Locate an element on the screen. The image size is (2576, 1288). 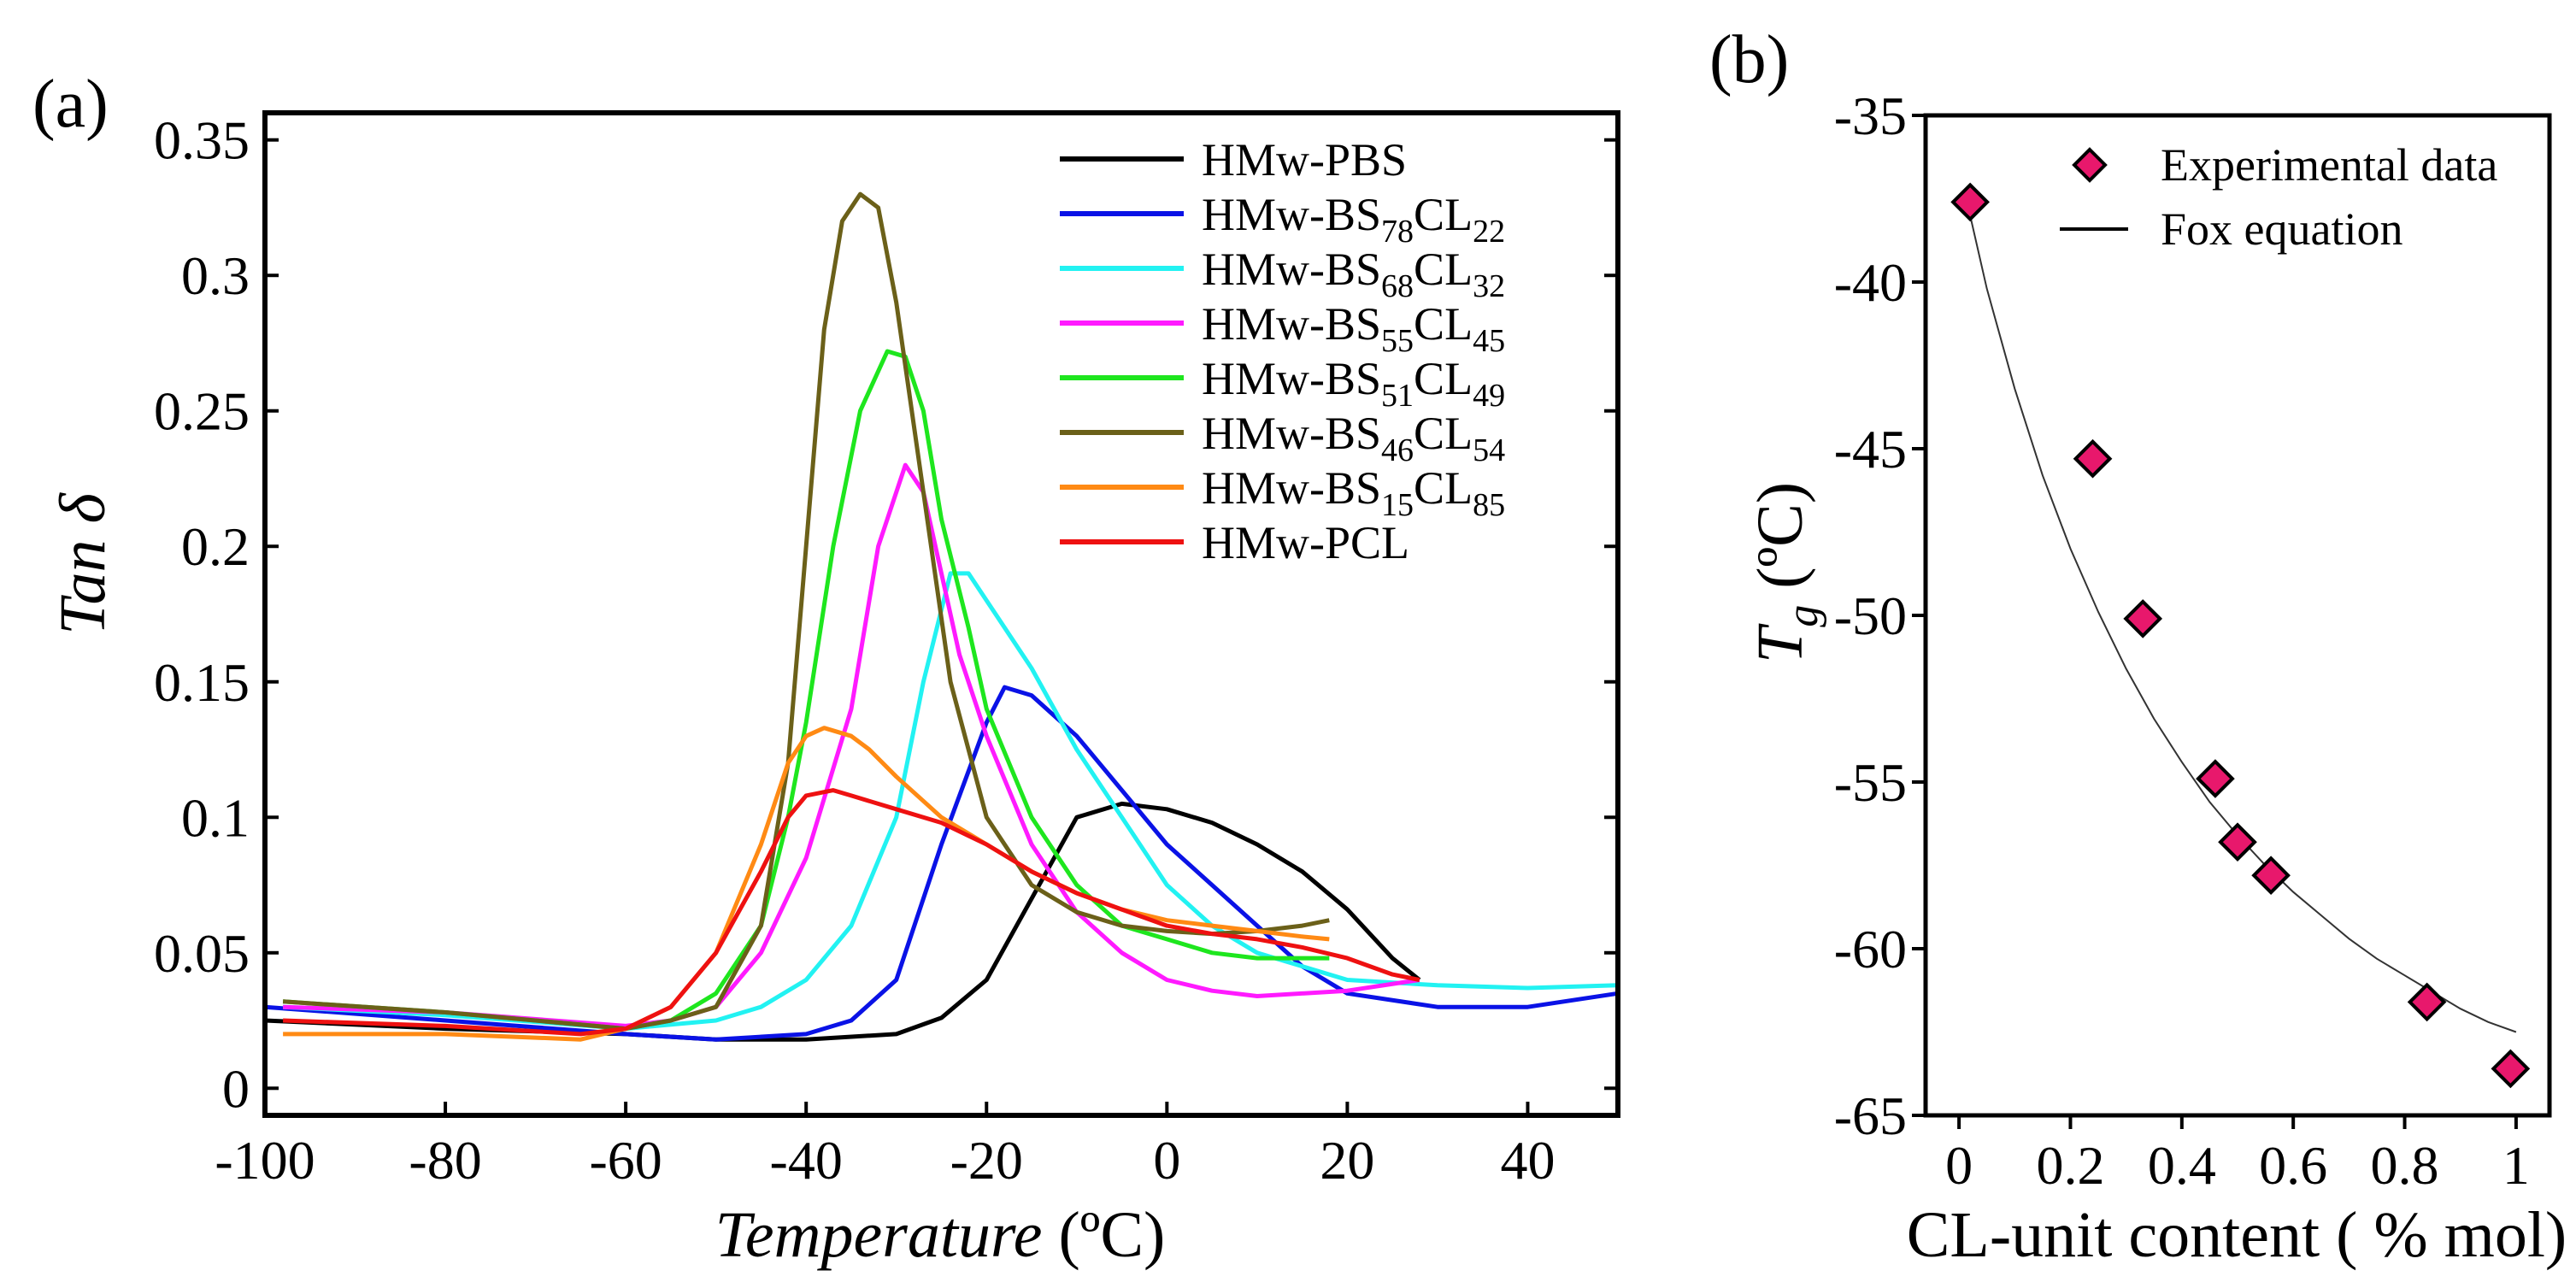
panel-a-y-axis-label: Tan δ is located at coordinates (83, 563).